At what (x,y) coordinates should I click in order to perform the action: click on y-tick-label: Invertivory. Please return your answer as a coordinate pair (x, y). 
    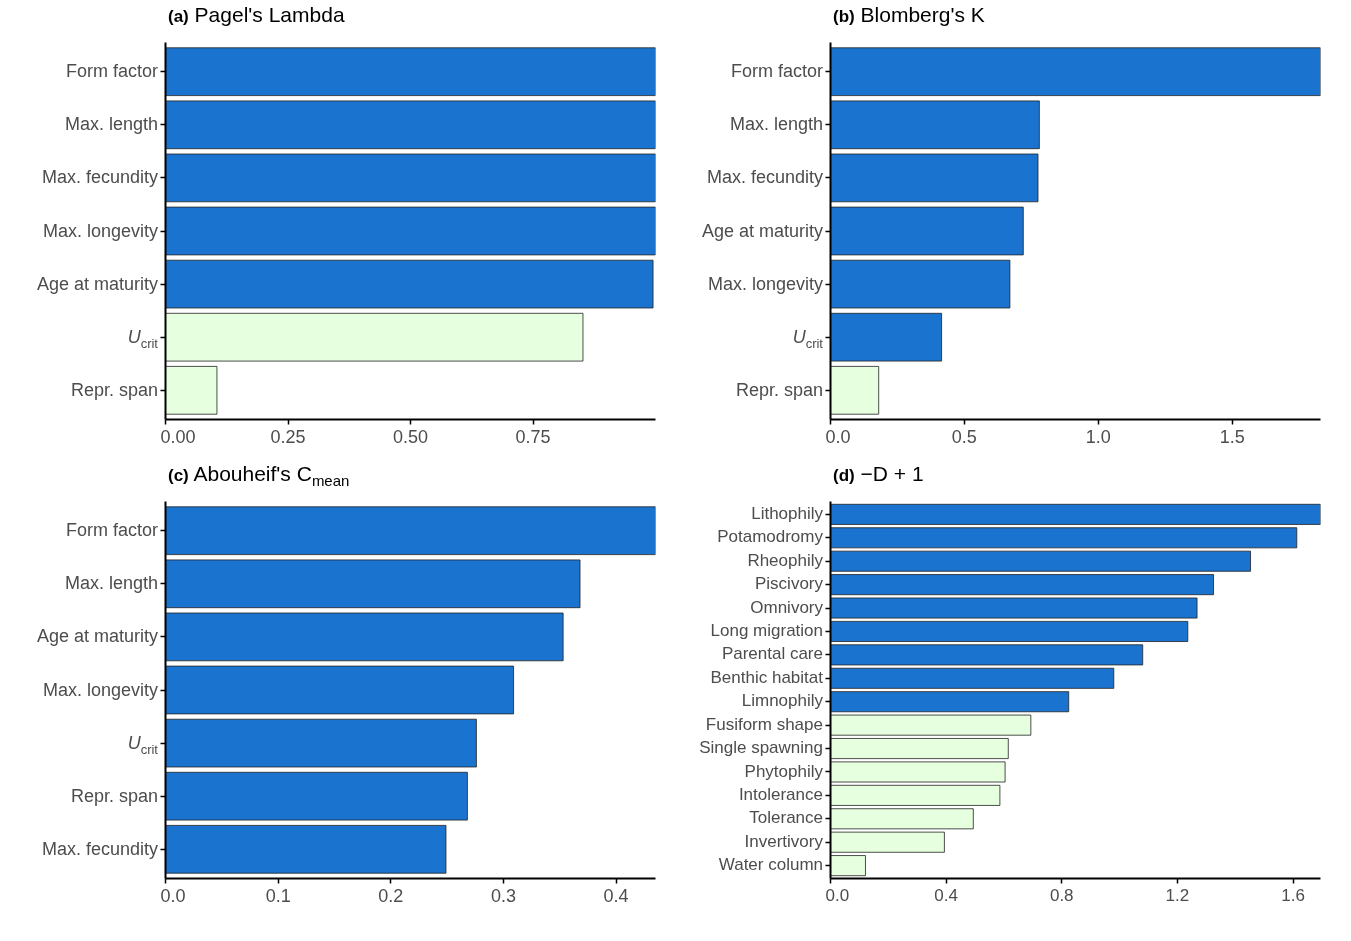
    Looking at the image, I should click on (783, 841).